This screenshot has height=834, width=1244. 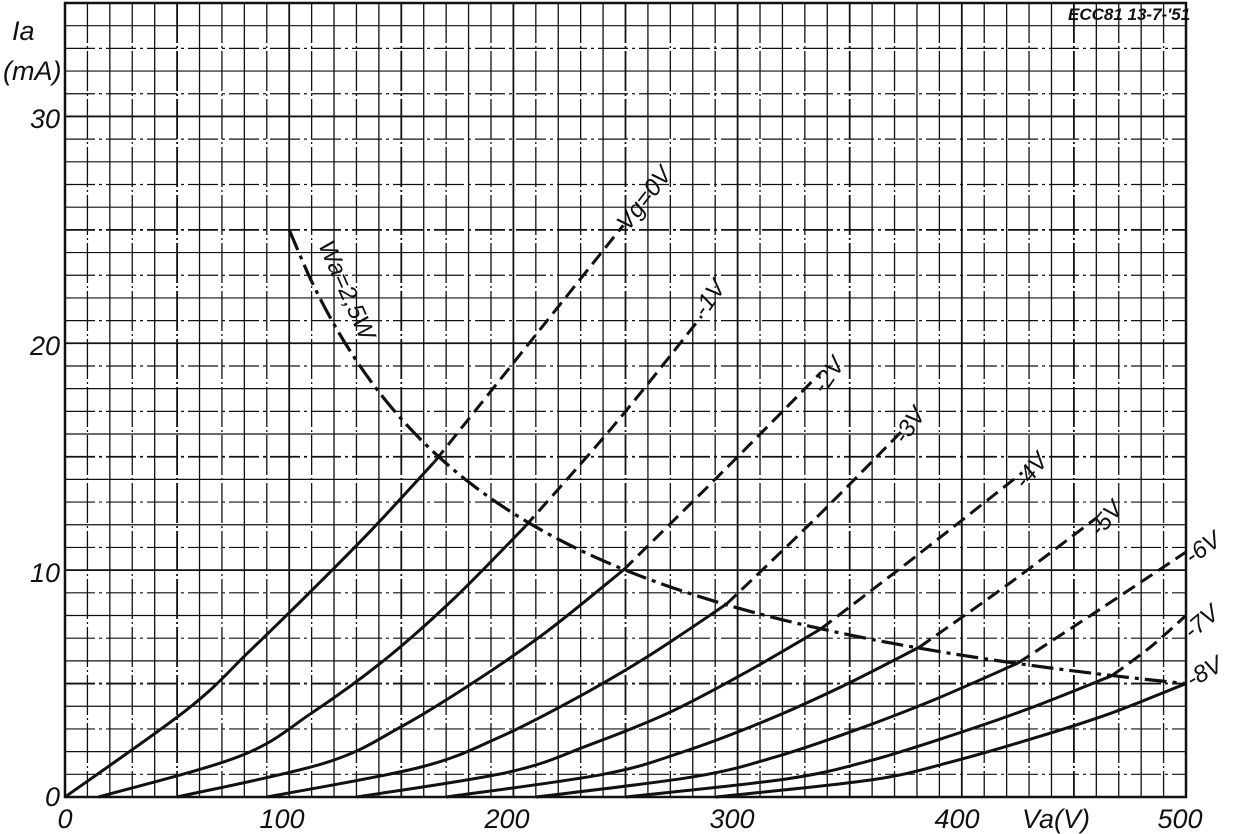 I want to click on series-label-vg-8: -8V, so click(x=1206, y=671).